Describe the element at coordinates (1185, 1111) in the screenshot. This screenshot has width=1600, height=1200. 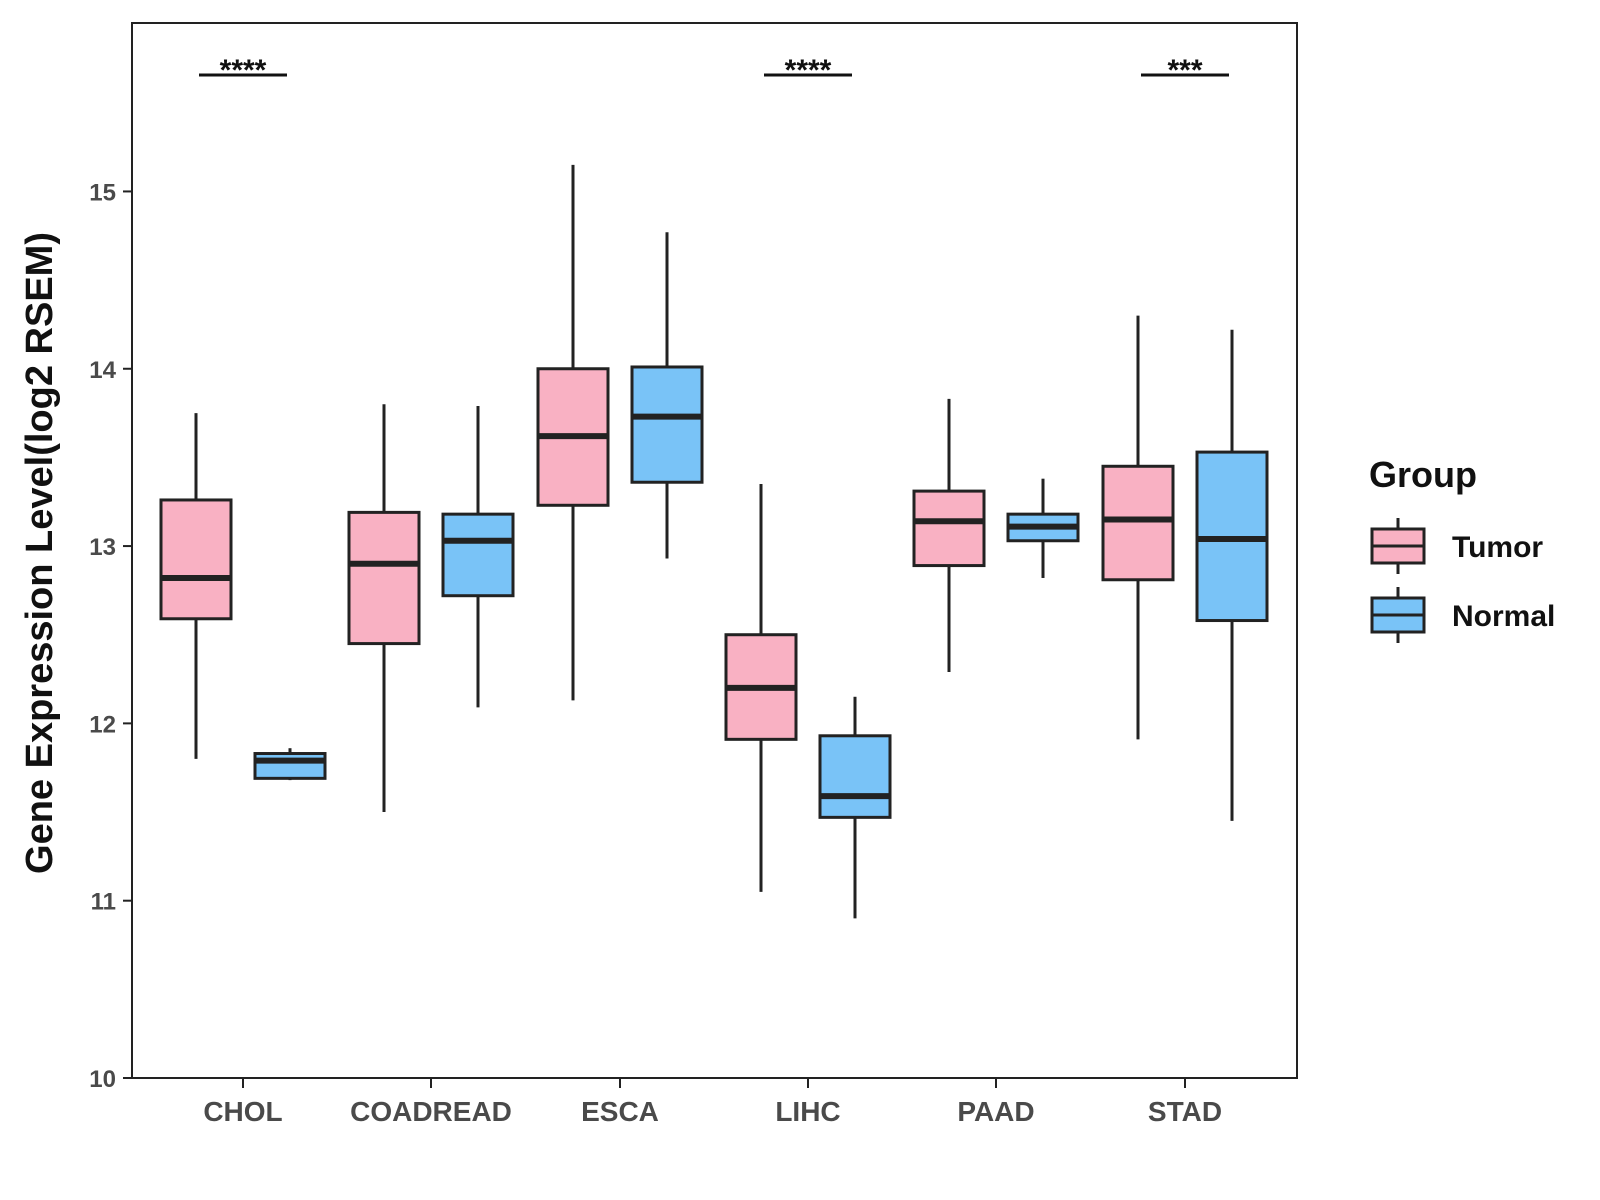
I see `x-tick-label: STAD` at that location.